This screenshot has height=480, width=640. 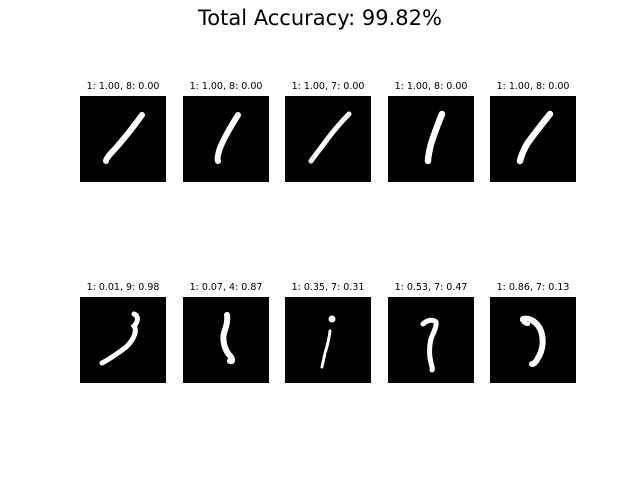 What do you see at coordinates (533, 287) in the screenshot?
I see `panel-title: 1: 0.86, 7: 0.13` at bounding box center [533, 287].